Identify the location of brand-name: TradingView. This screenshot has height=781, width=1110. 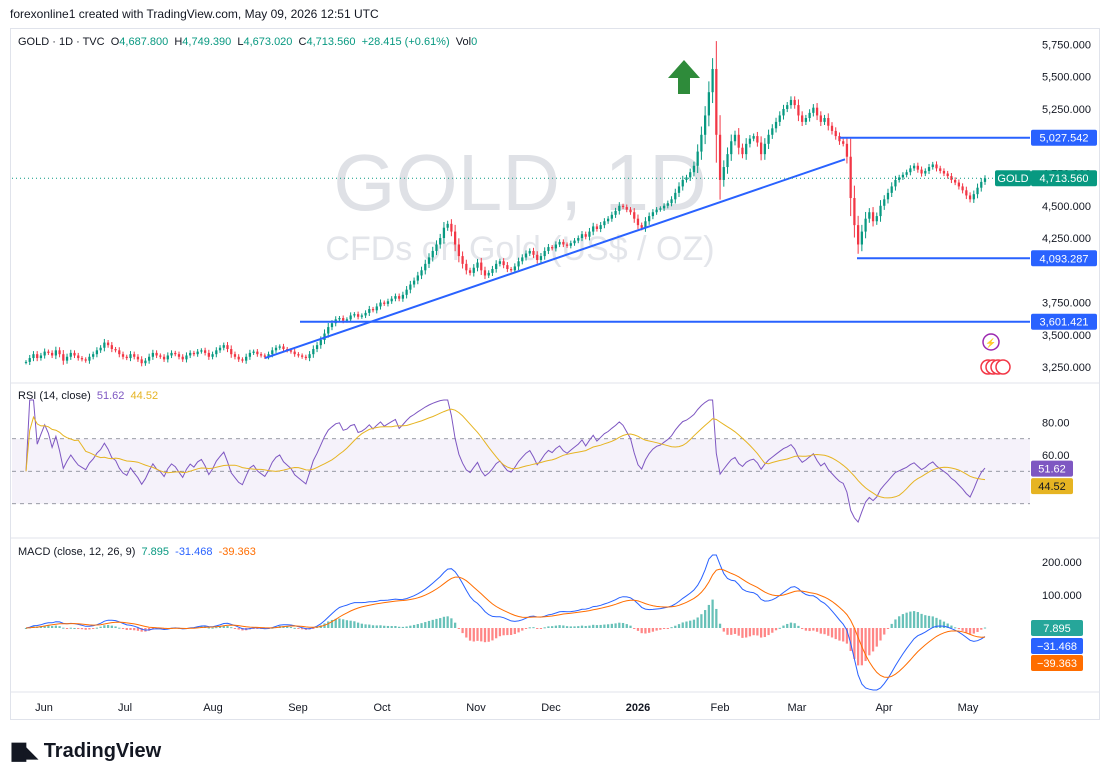
(102, 751).